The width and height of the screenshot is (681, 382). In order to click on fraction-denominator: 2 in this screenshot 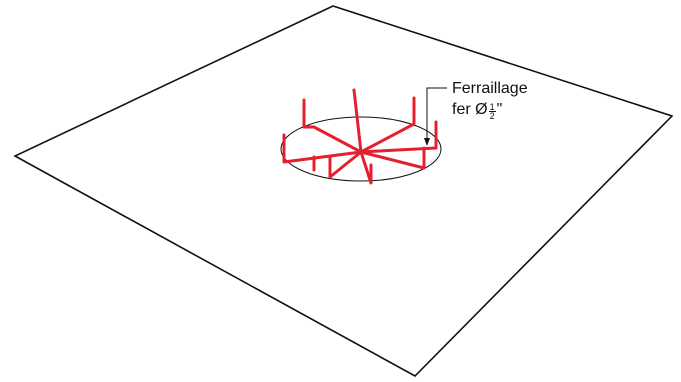, I will do `click(492, 116)`.